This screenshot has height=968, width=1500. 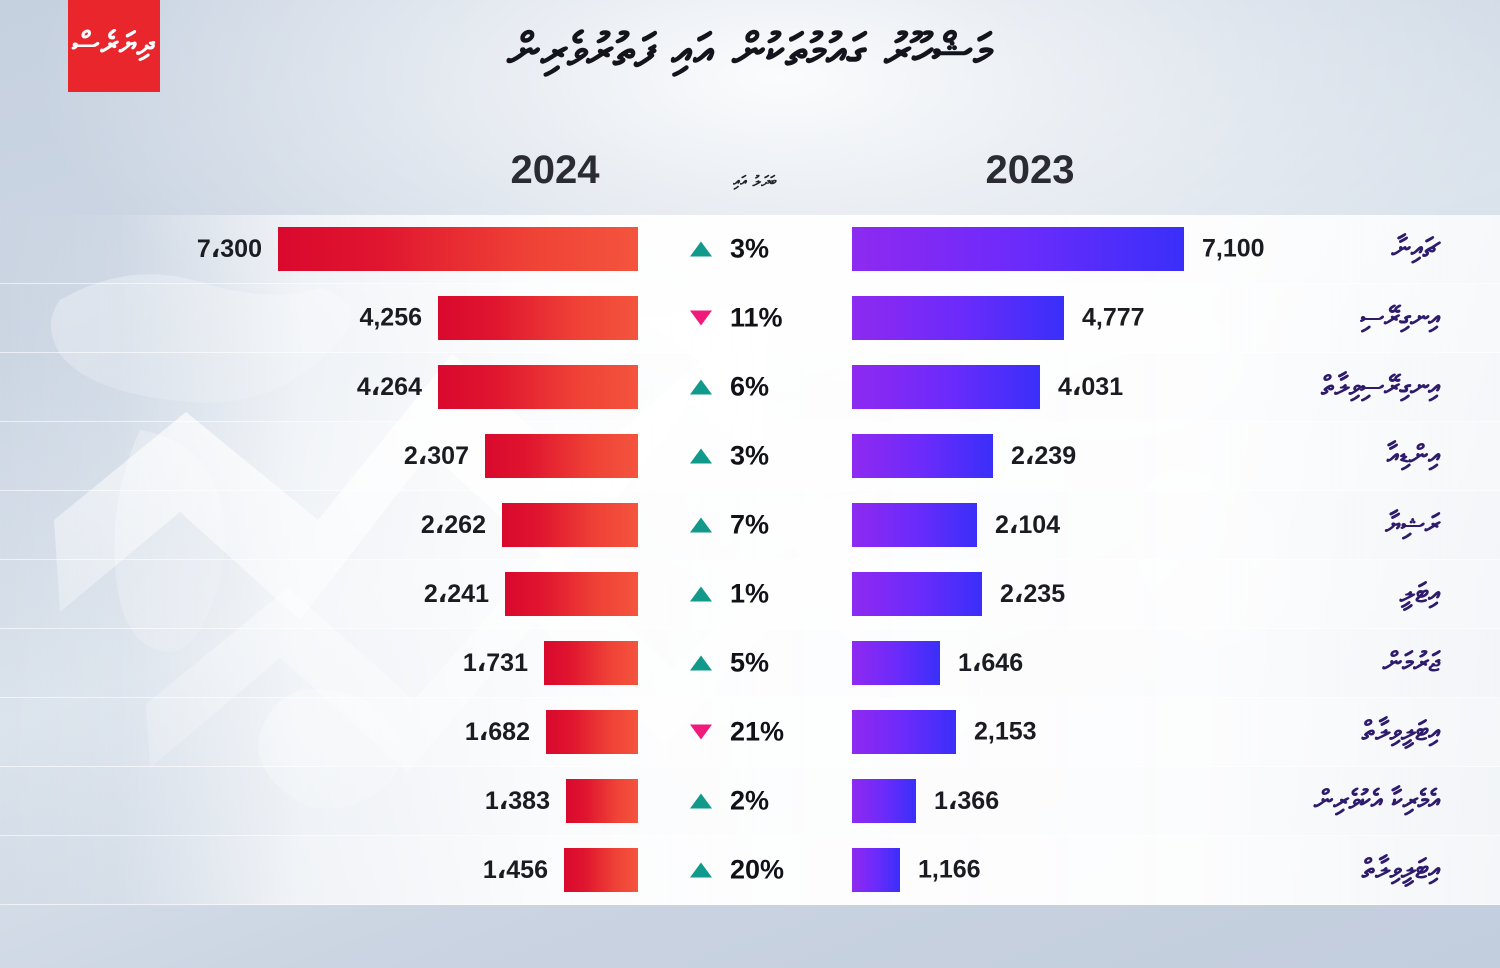 I want to click on value-2024: 1،456, so click(x=515, y=870).